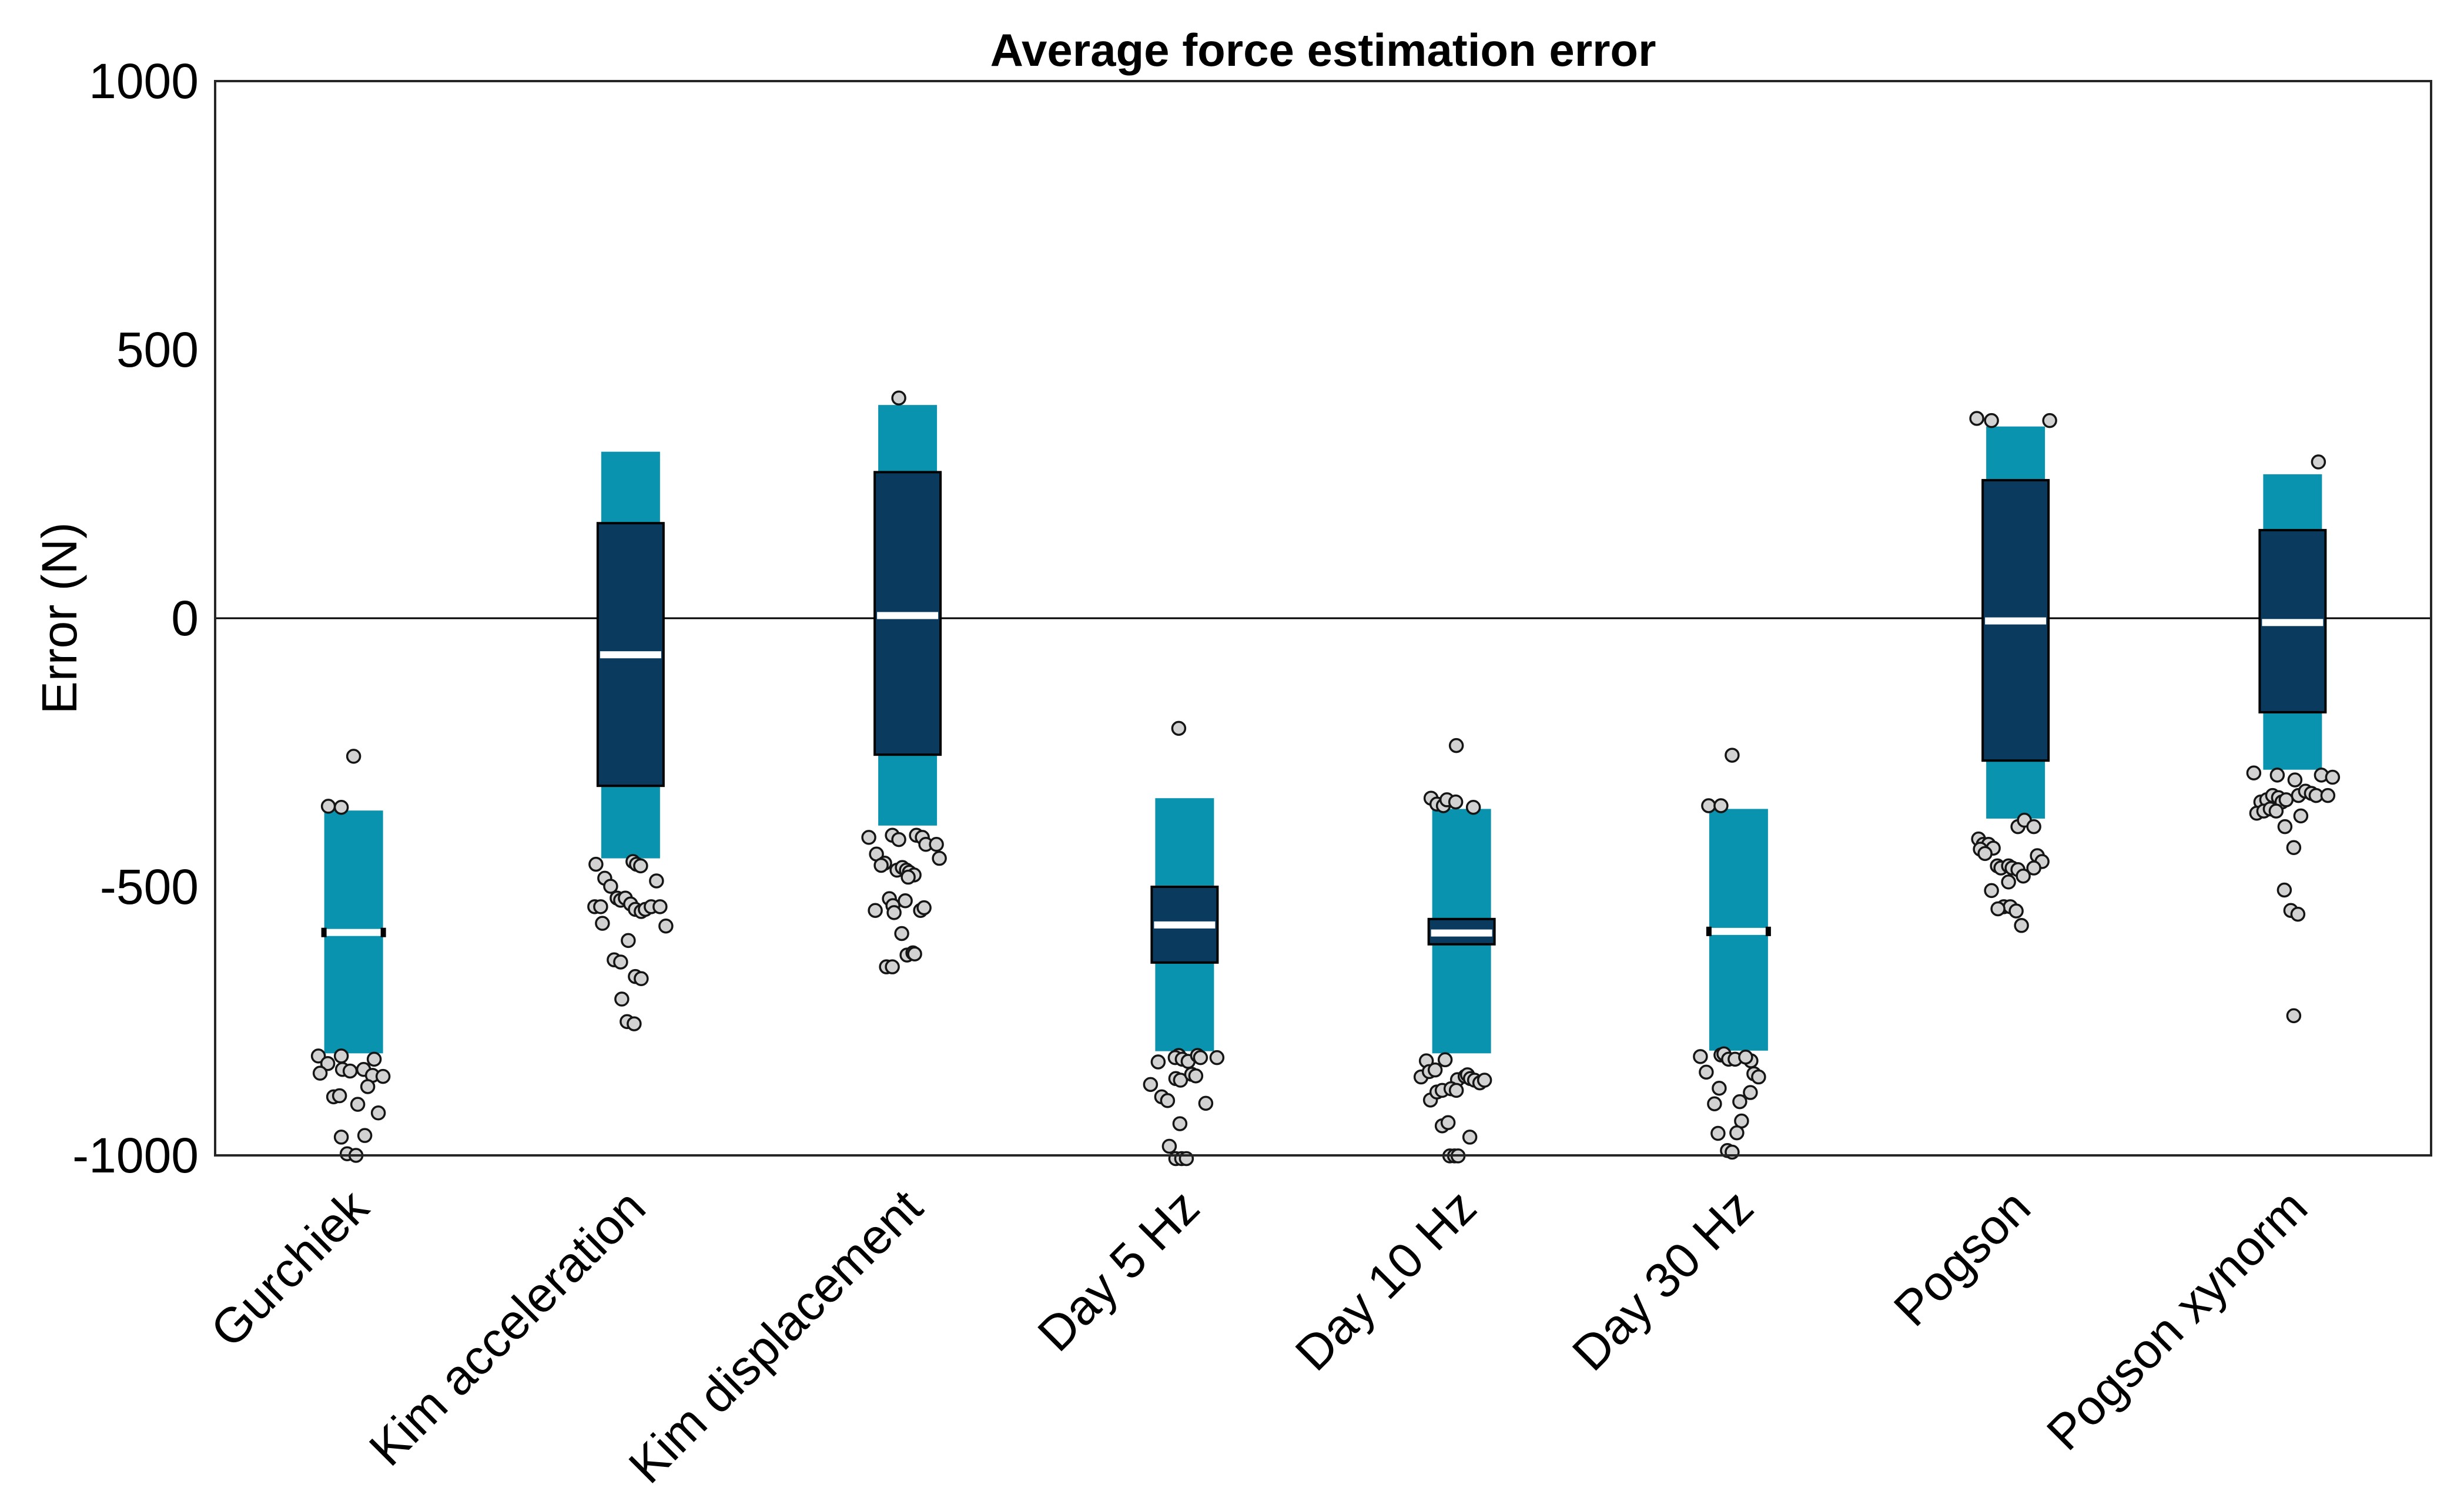 The height and width of the screenshot is (1498, 2464). Describe the element at coordinates (1962, 1257) in the screenshot. I see `x-tick-label-pogson: Pogson` at that location.